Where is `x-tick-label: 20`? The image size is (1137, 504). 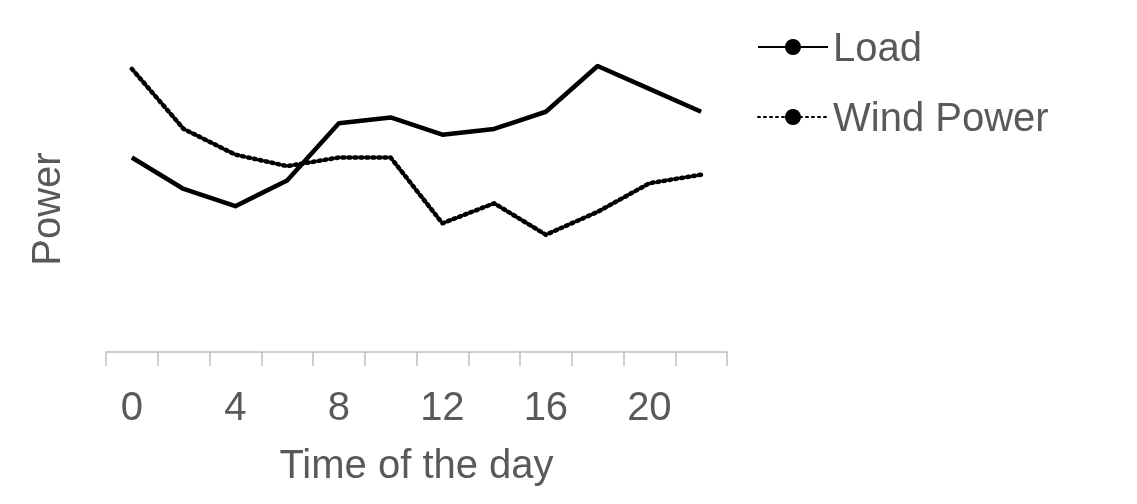
x-tick-label: 20 is located at coordinates (649, 406).